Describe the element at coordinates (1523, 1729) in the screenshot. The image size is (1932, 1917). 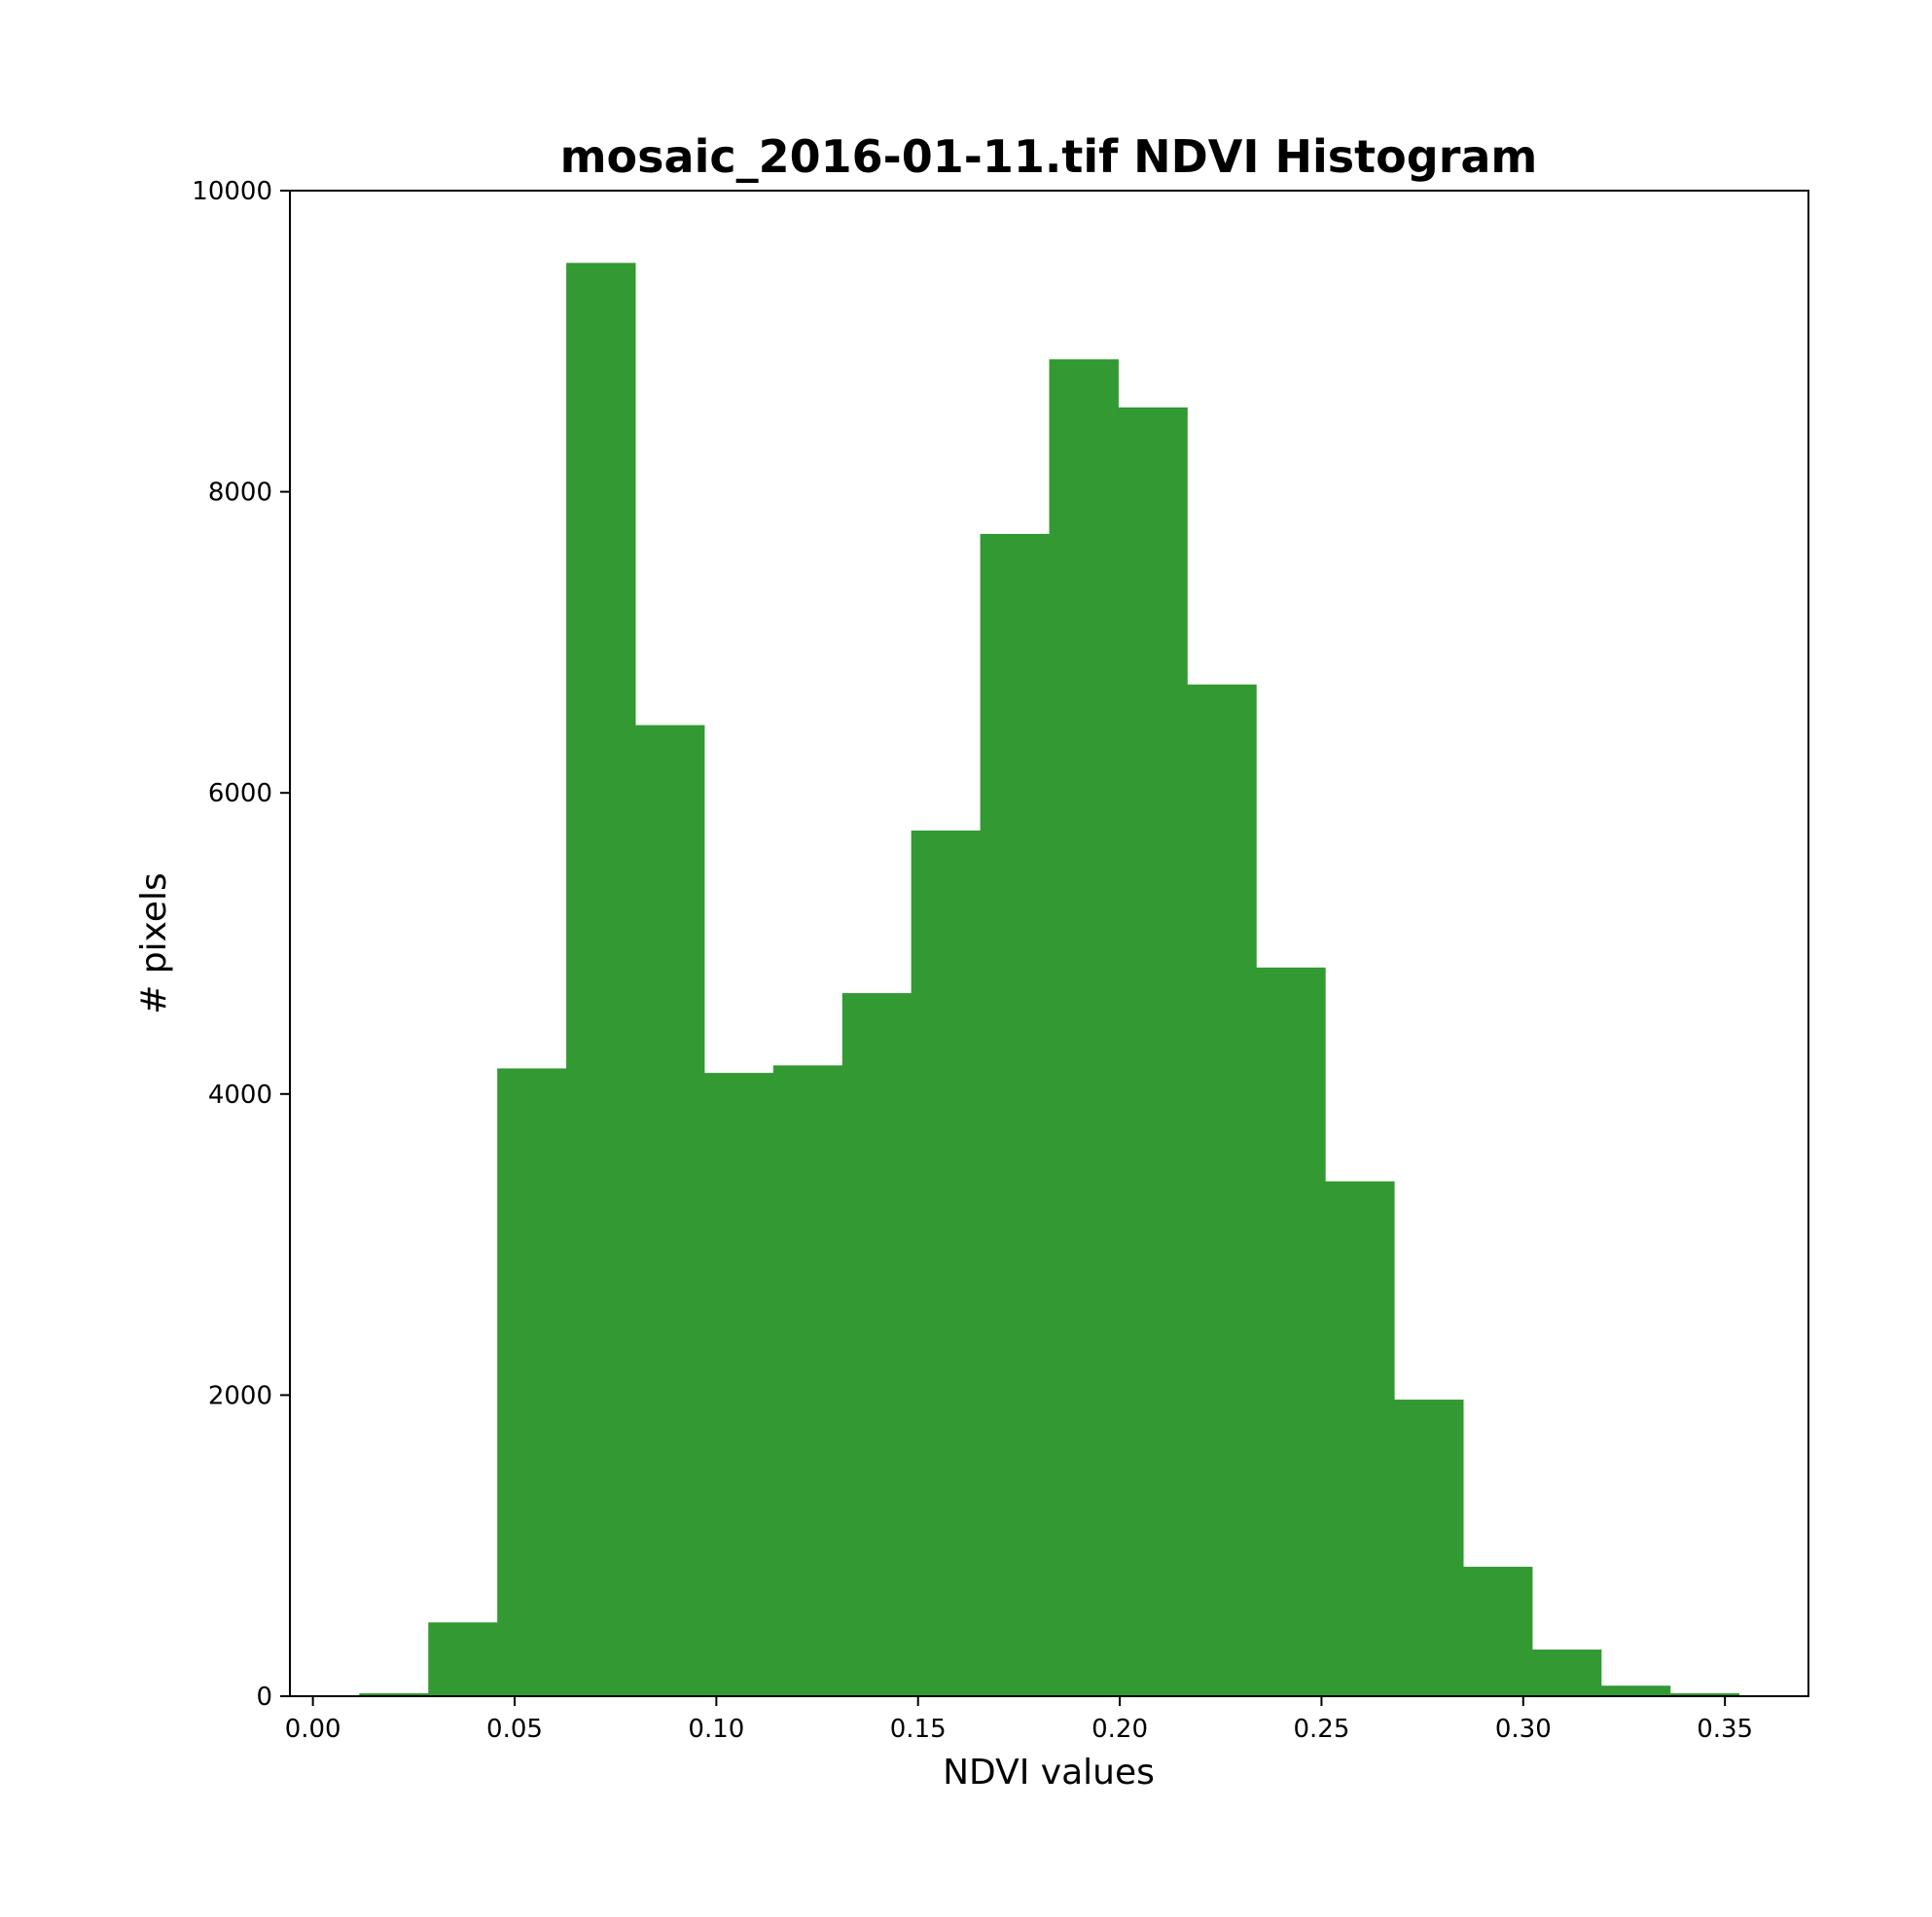
I see `x-tick-label: 0.30` at that location.